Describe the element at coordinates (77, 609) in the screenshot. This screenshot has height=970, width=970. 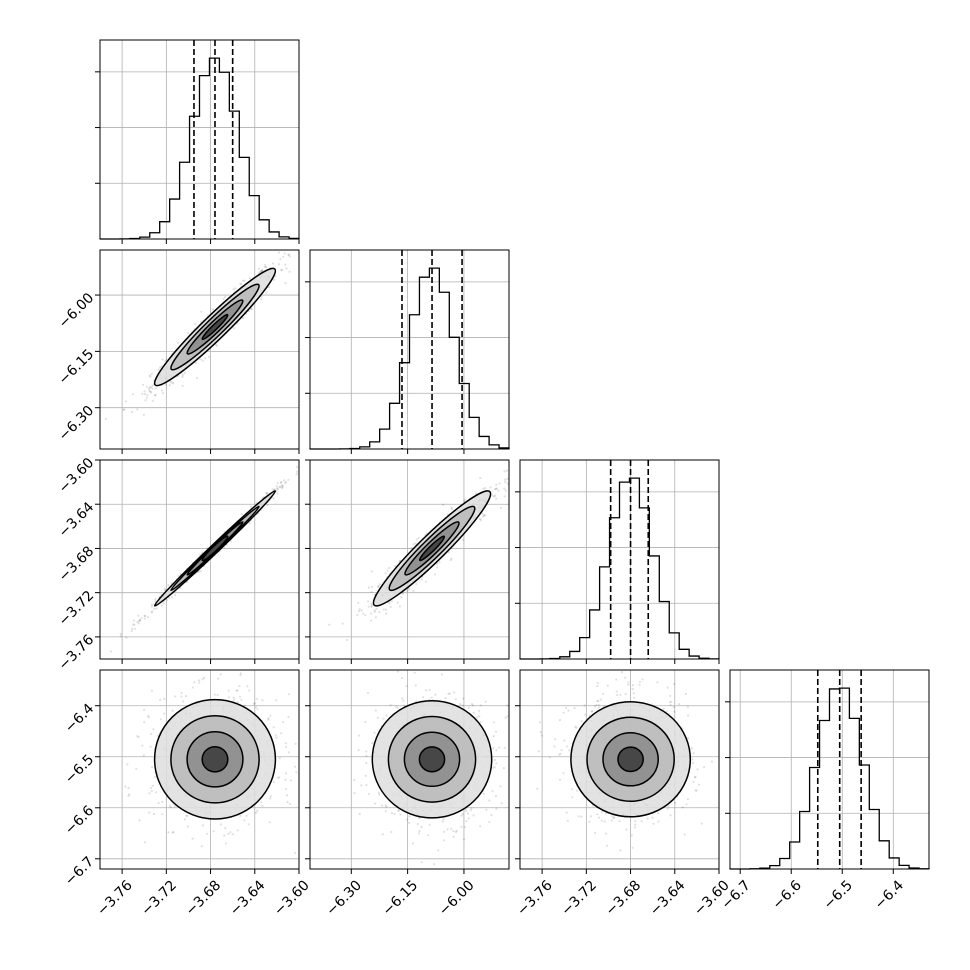
I see `y-tick-label: −3.72` at that location.